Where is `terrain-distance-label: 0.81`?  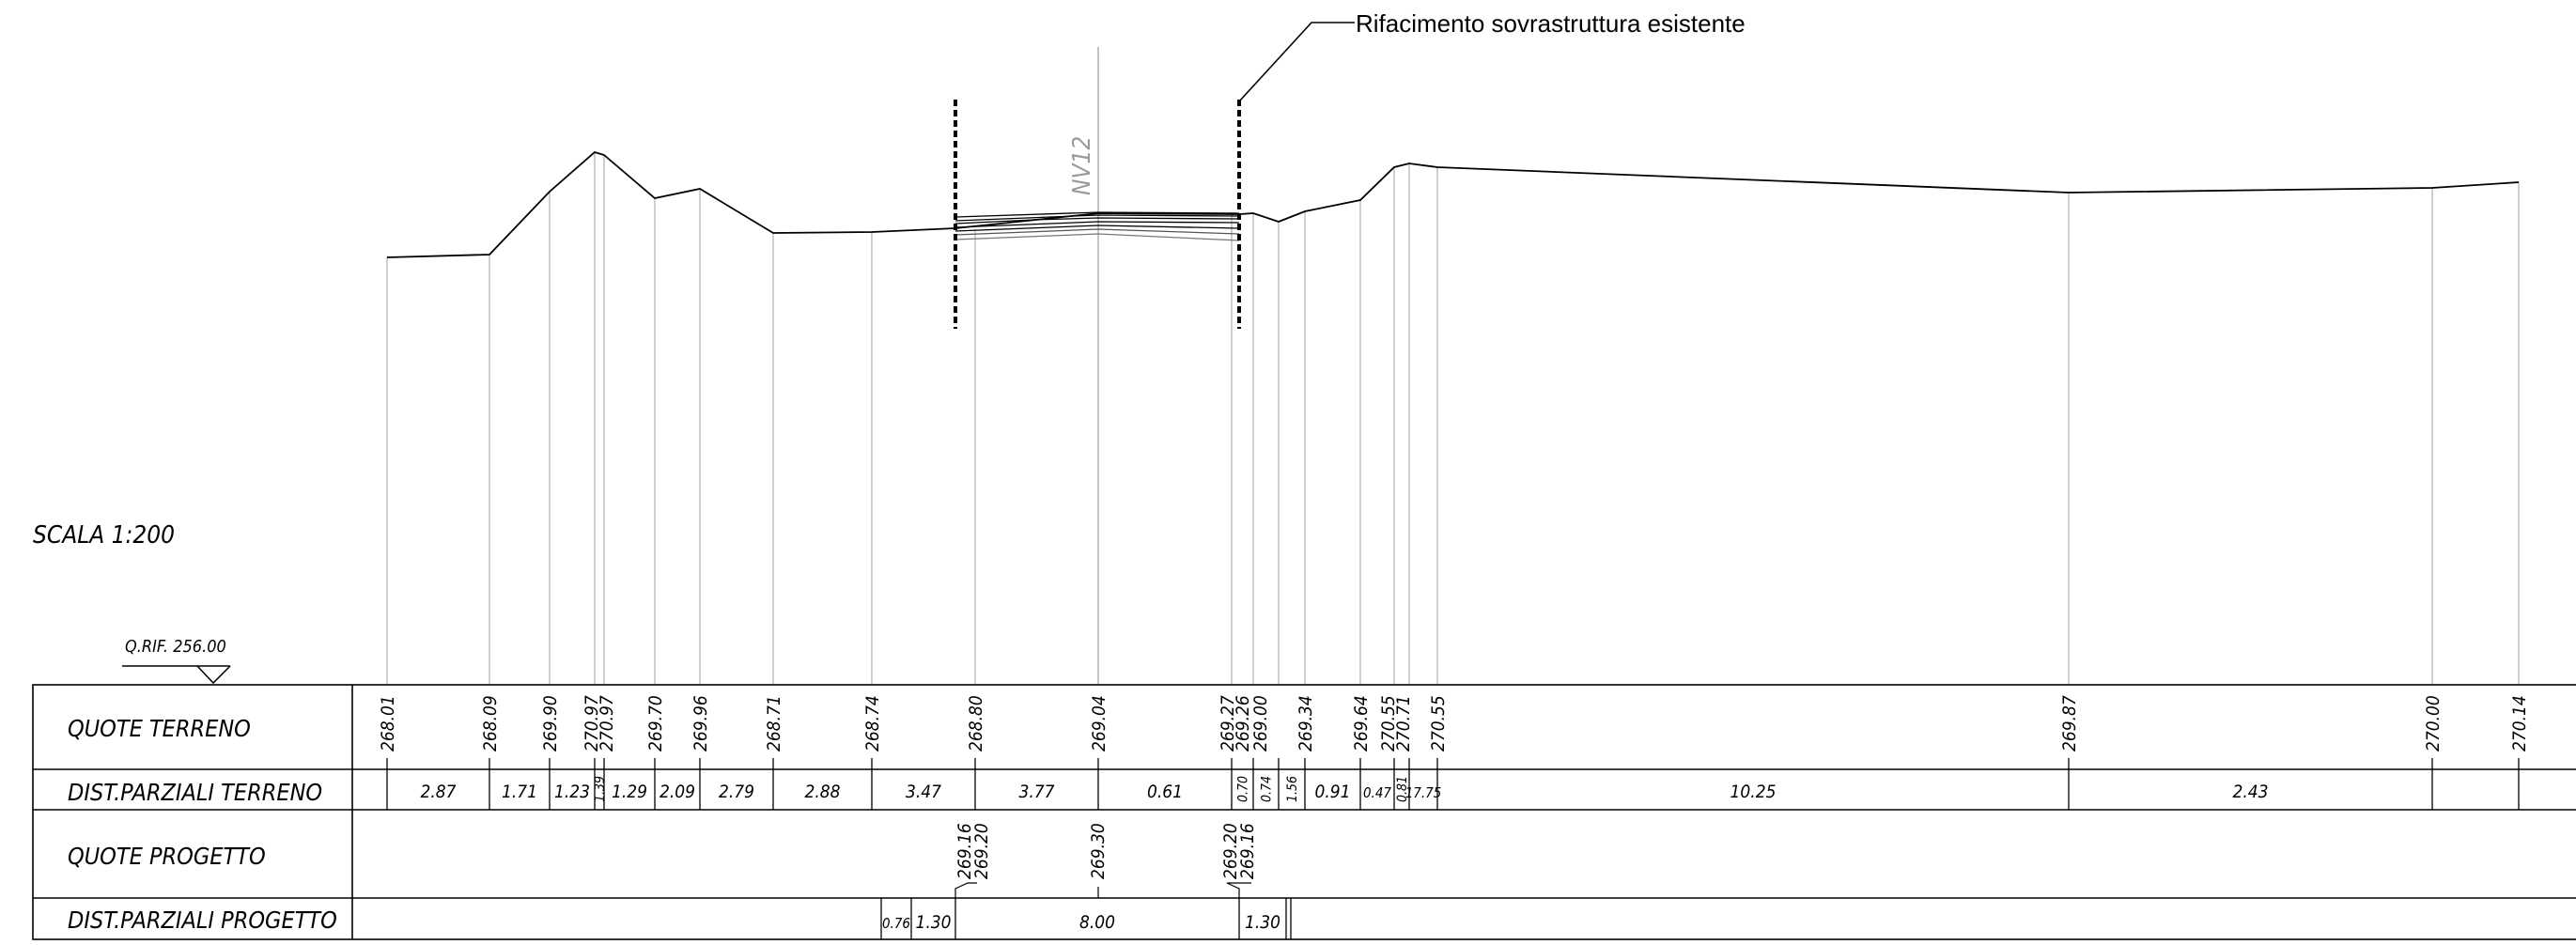 terrain-distance-label: 0.81 is located at coordinates (1402, 789).